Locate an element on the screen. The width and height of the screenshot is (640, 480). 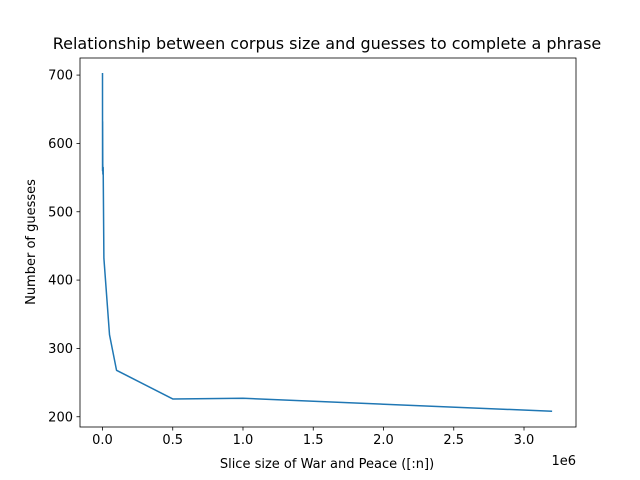
y-tick-label: 400 is located at coordinates (60, 281).